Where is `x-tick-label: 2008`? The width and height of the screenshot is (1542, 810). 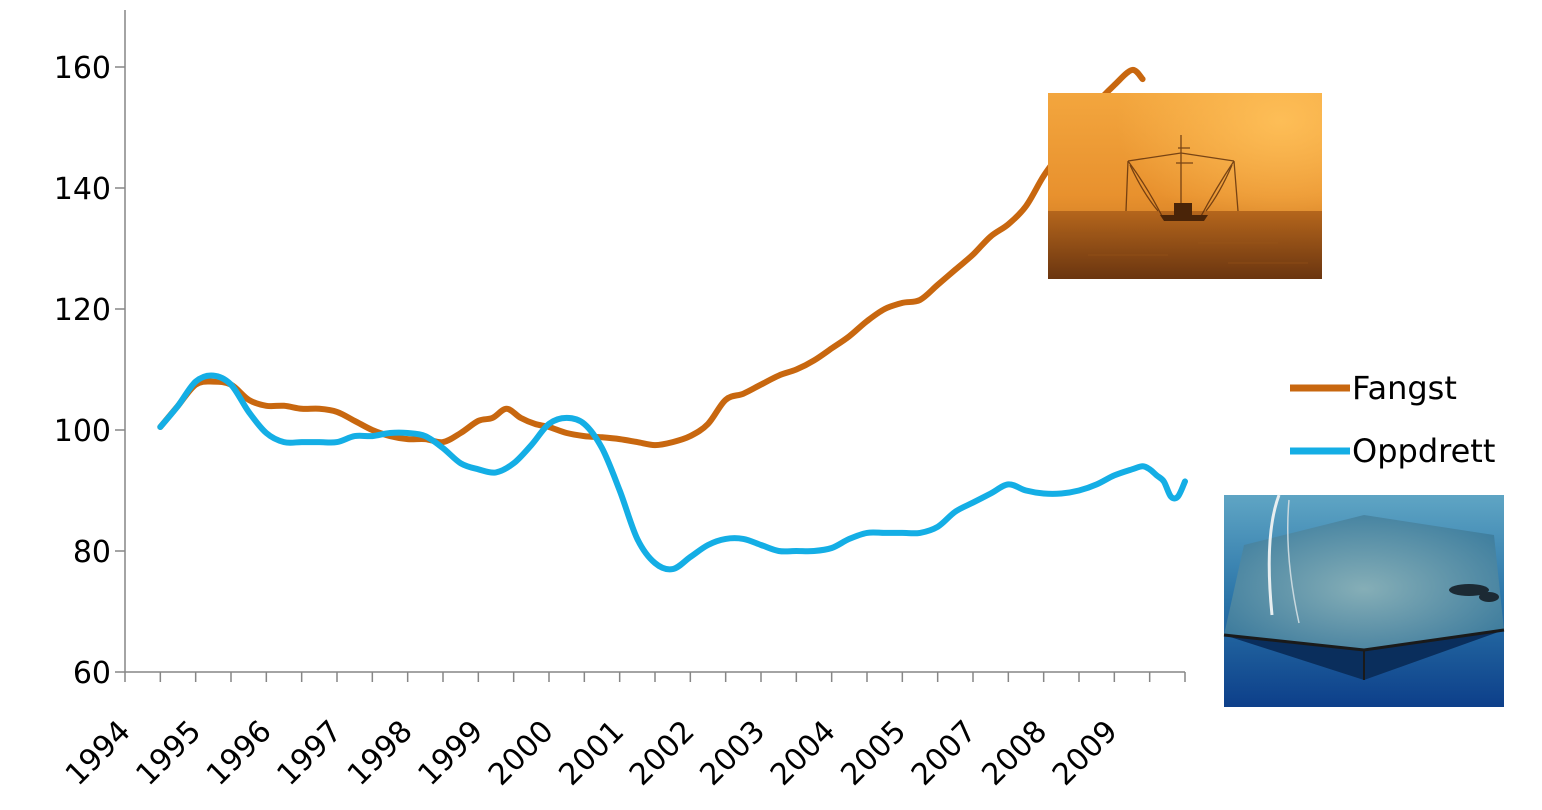
x-tick-label: 2008 is located at coordinates (1014, 753).